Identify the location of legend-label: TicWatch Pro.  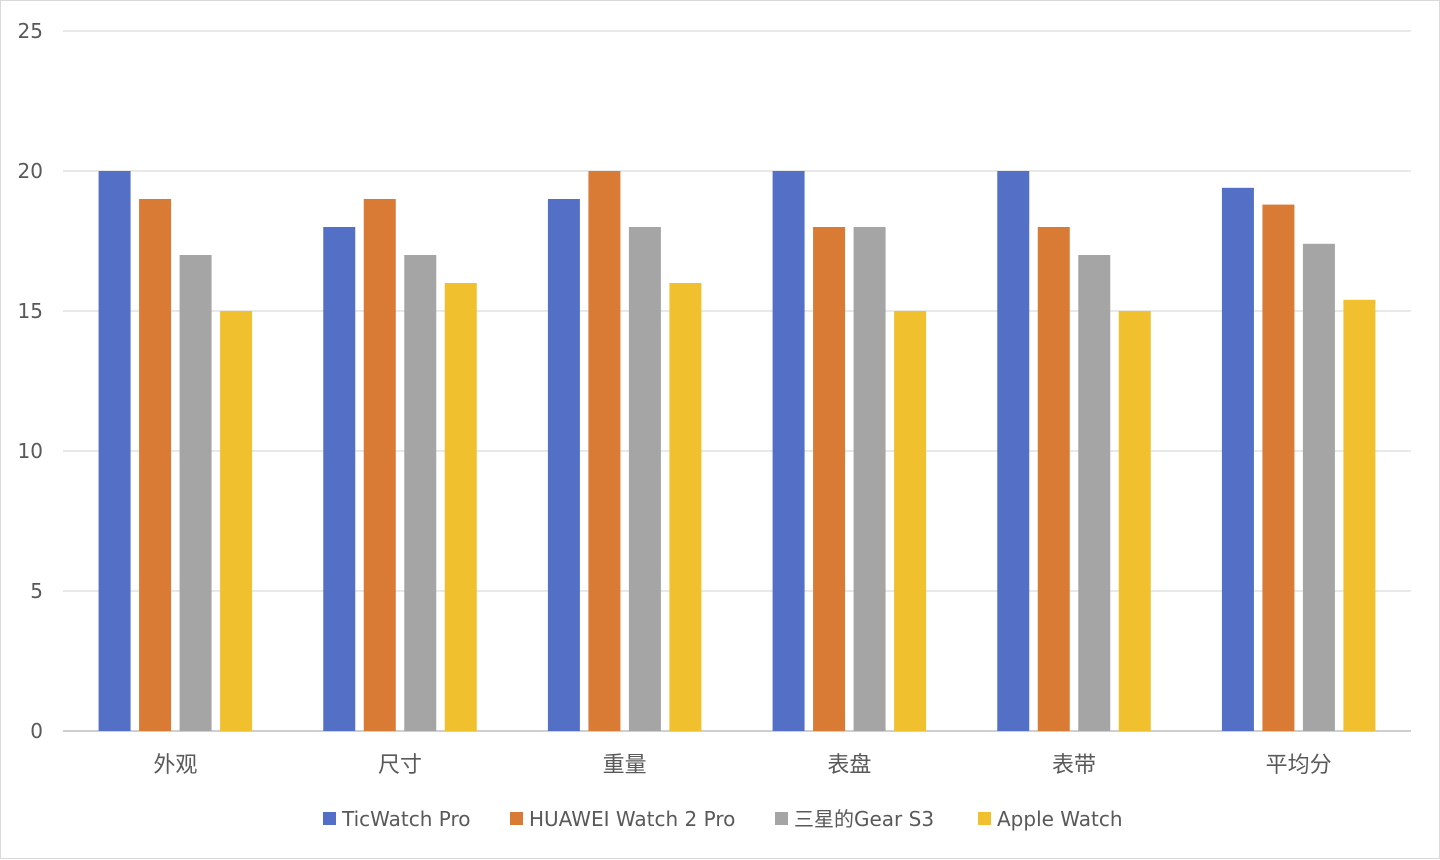
(406, 819).